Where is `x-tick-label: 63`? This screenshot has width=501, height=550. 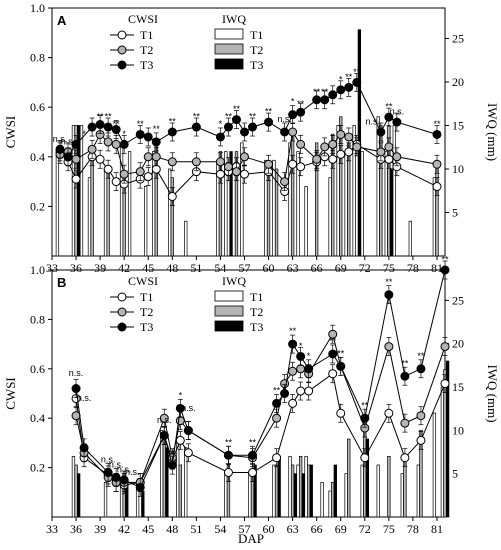
x-tick-label: 63 is located at coordinates (293, 529).